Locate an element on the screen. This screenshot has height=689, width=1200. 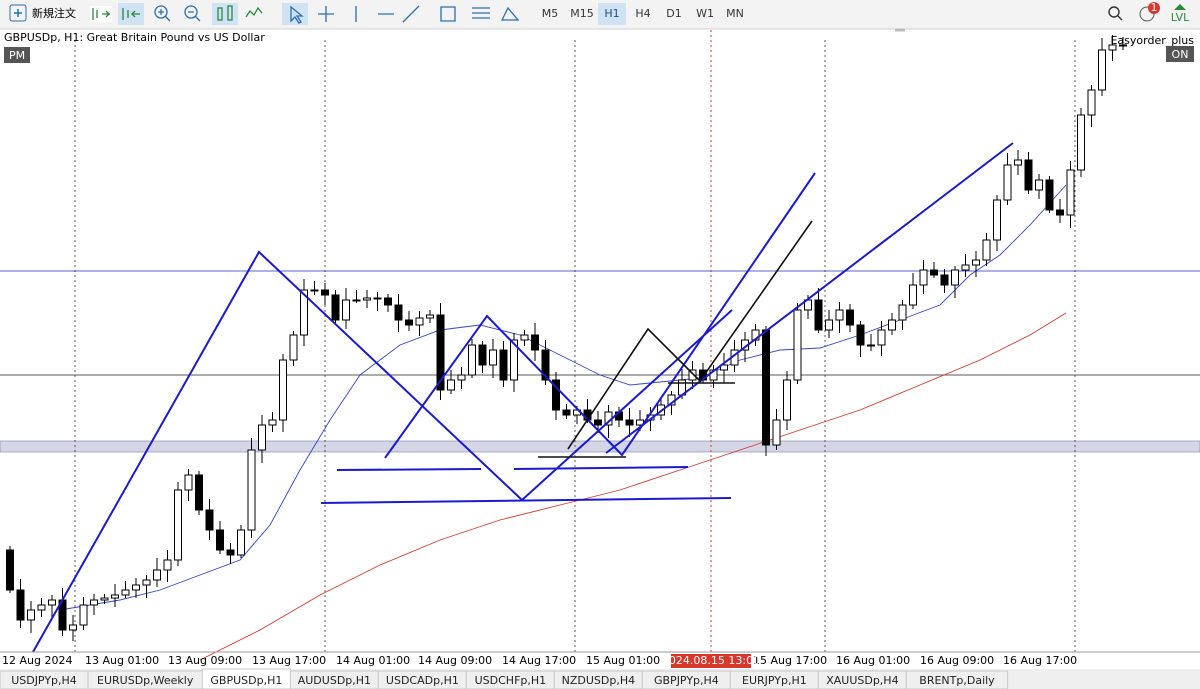
tab is located at coordinates (957, 679).